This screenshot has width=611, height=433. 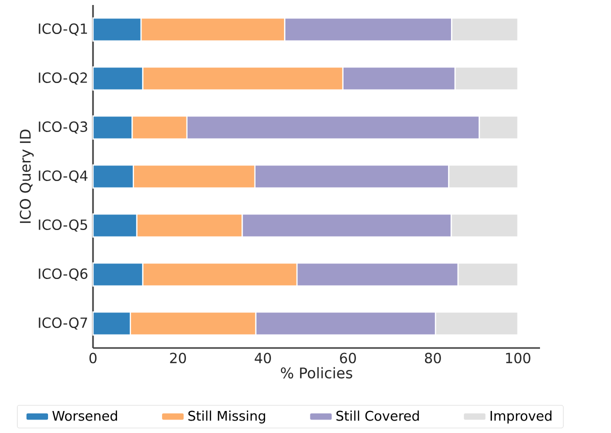 What do you see at coordinates (518, 358) in the screenshot?
I see `x-tick-label: 100` at bounding box center [518, 358].